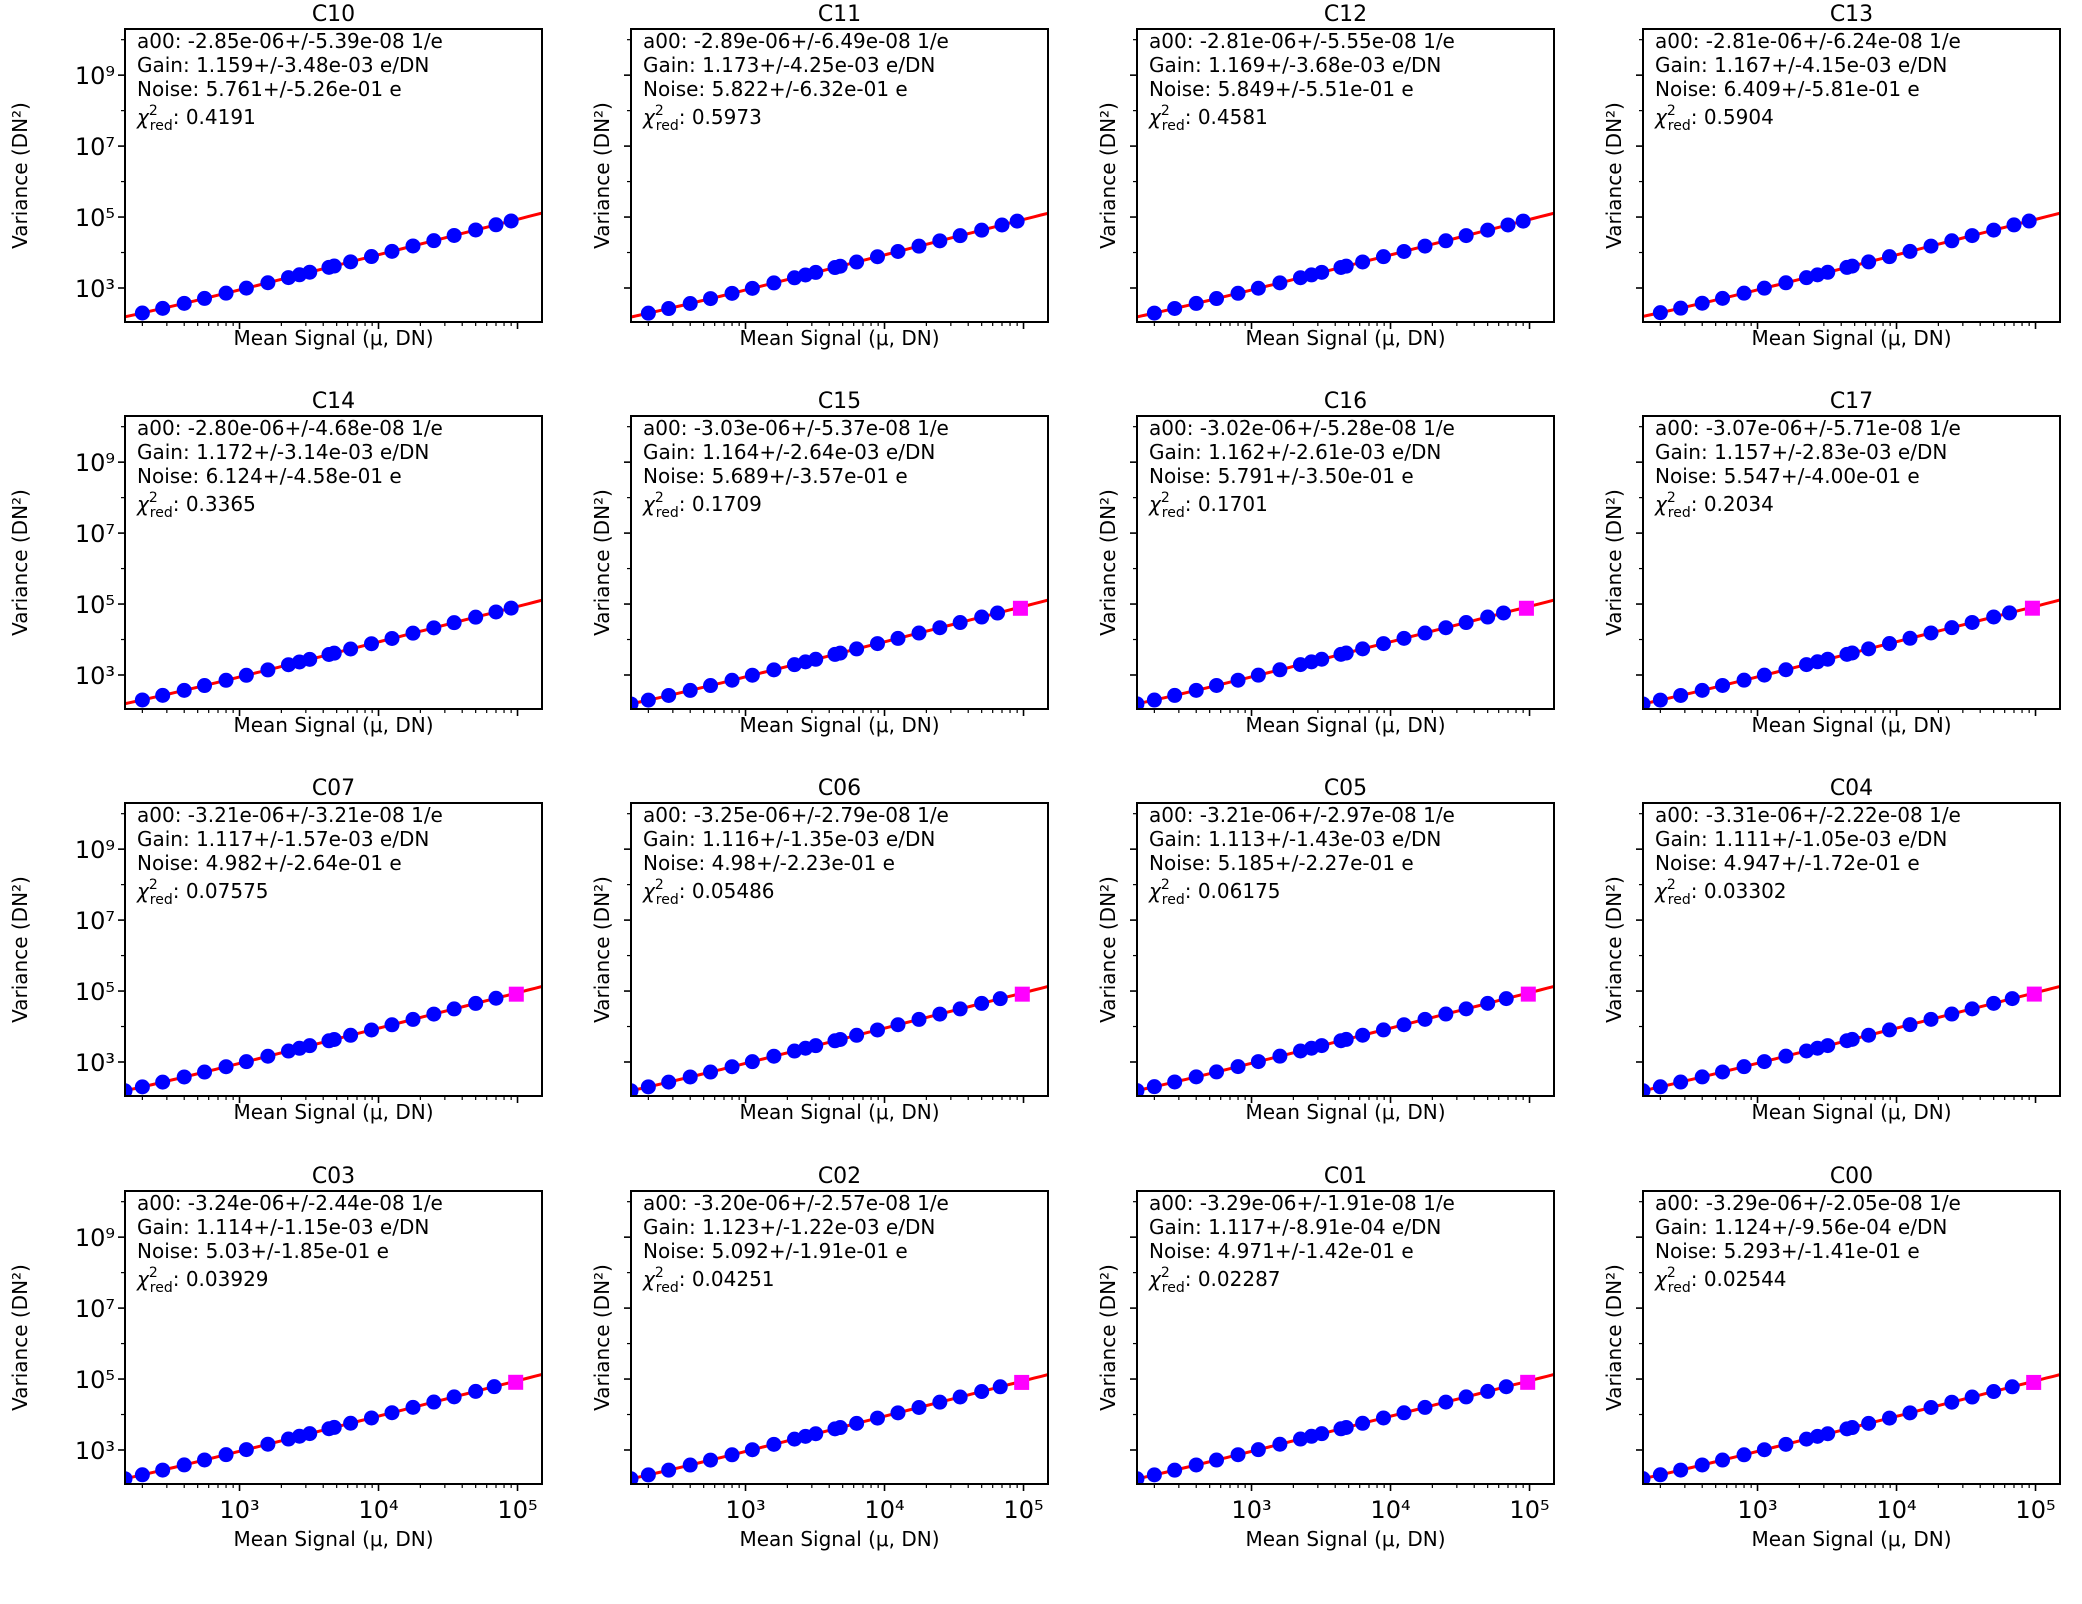  What do you see at coordinates (95, 1309) in the screenshot?
I see `y-tick-label: 10⁷` at bounding box center [95, 1309].